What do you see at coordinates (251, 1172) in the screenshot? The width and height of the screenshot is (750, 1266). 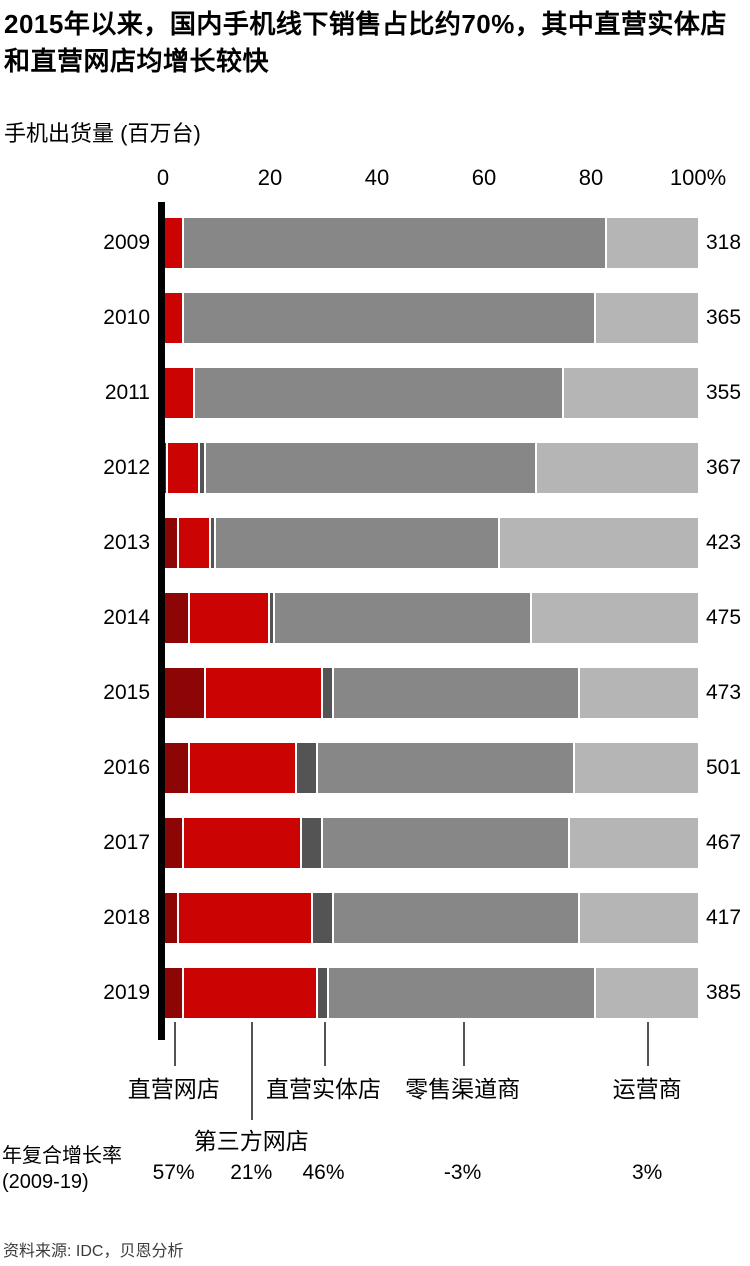 I see `cagr-value: 21%` at bounding box center [251, 1172].